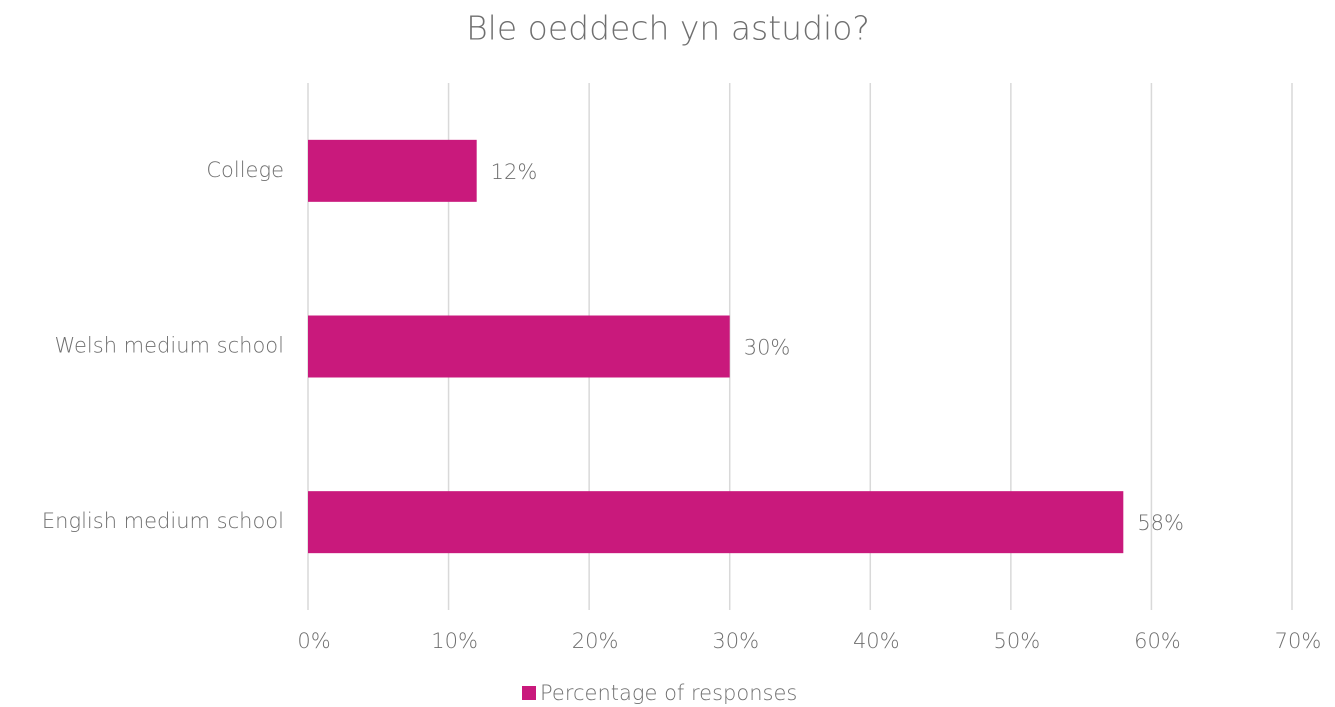 This screenshot has height=707, width=1335. I want to click on value-label: 12%, so click(514, 172).